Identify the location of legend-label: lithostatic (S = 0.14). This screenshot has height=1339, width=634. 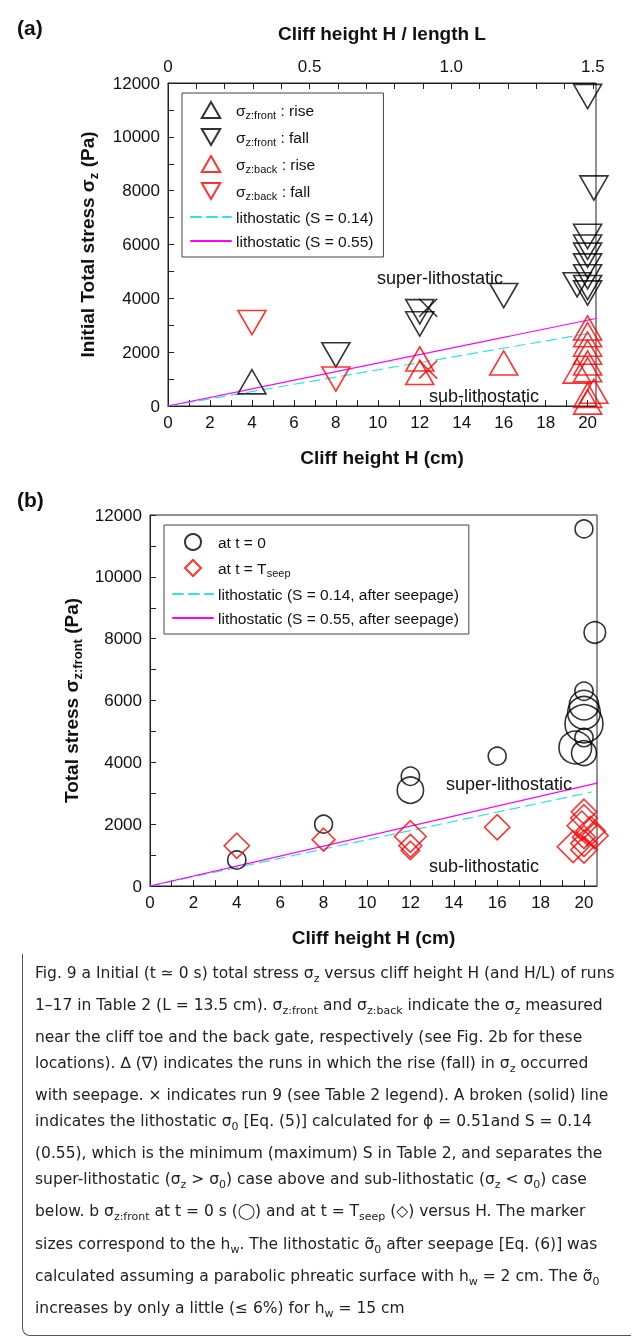
(305, 217).